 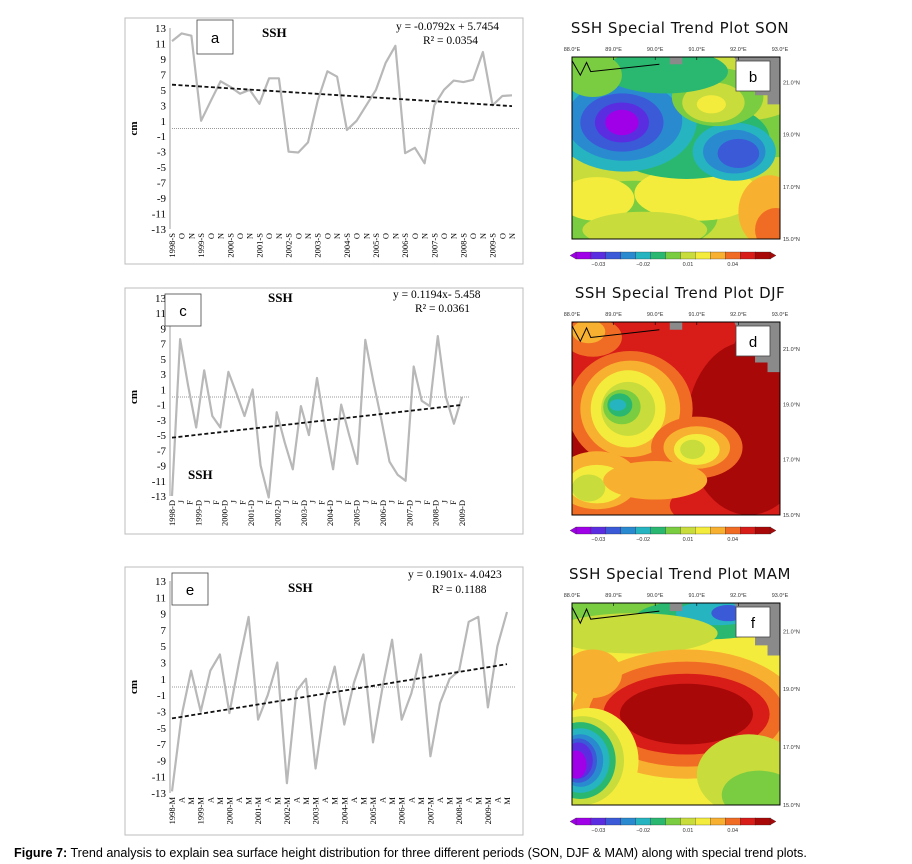 I want to click on chart-title: SSH, so click(x=280, y=297).